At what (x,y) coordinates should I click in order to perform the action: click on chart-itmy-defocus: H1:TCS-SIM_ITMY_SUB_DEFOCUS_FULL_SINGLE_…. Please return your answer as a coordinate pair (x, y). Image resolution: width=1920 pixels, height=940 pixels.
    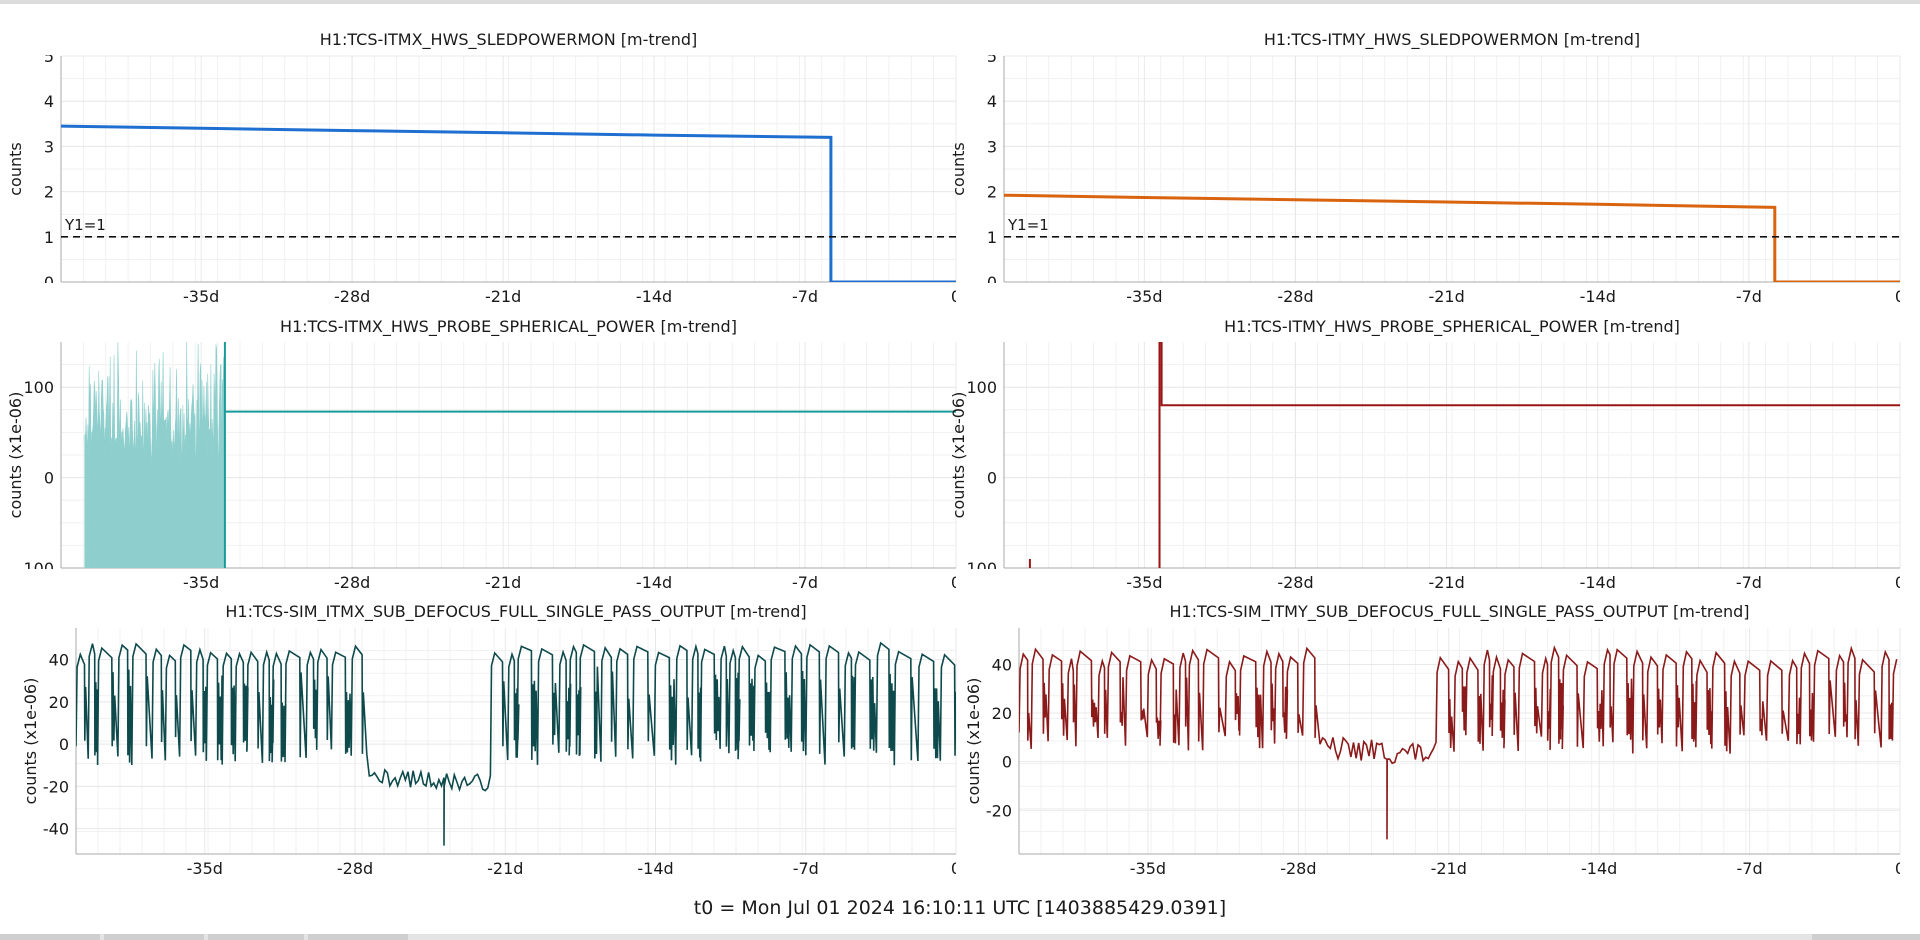
    Looking at the image, I should click on (1432, 740).